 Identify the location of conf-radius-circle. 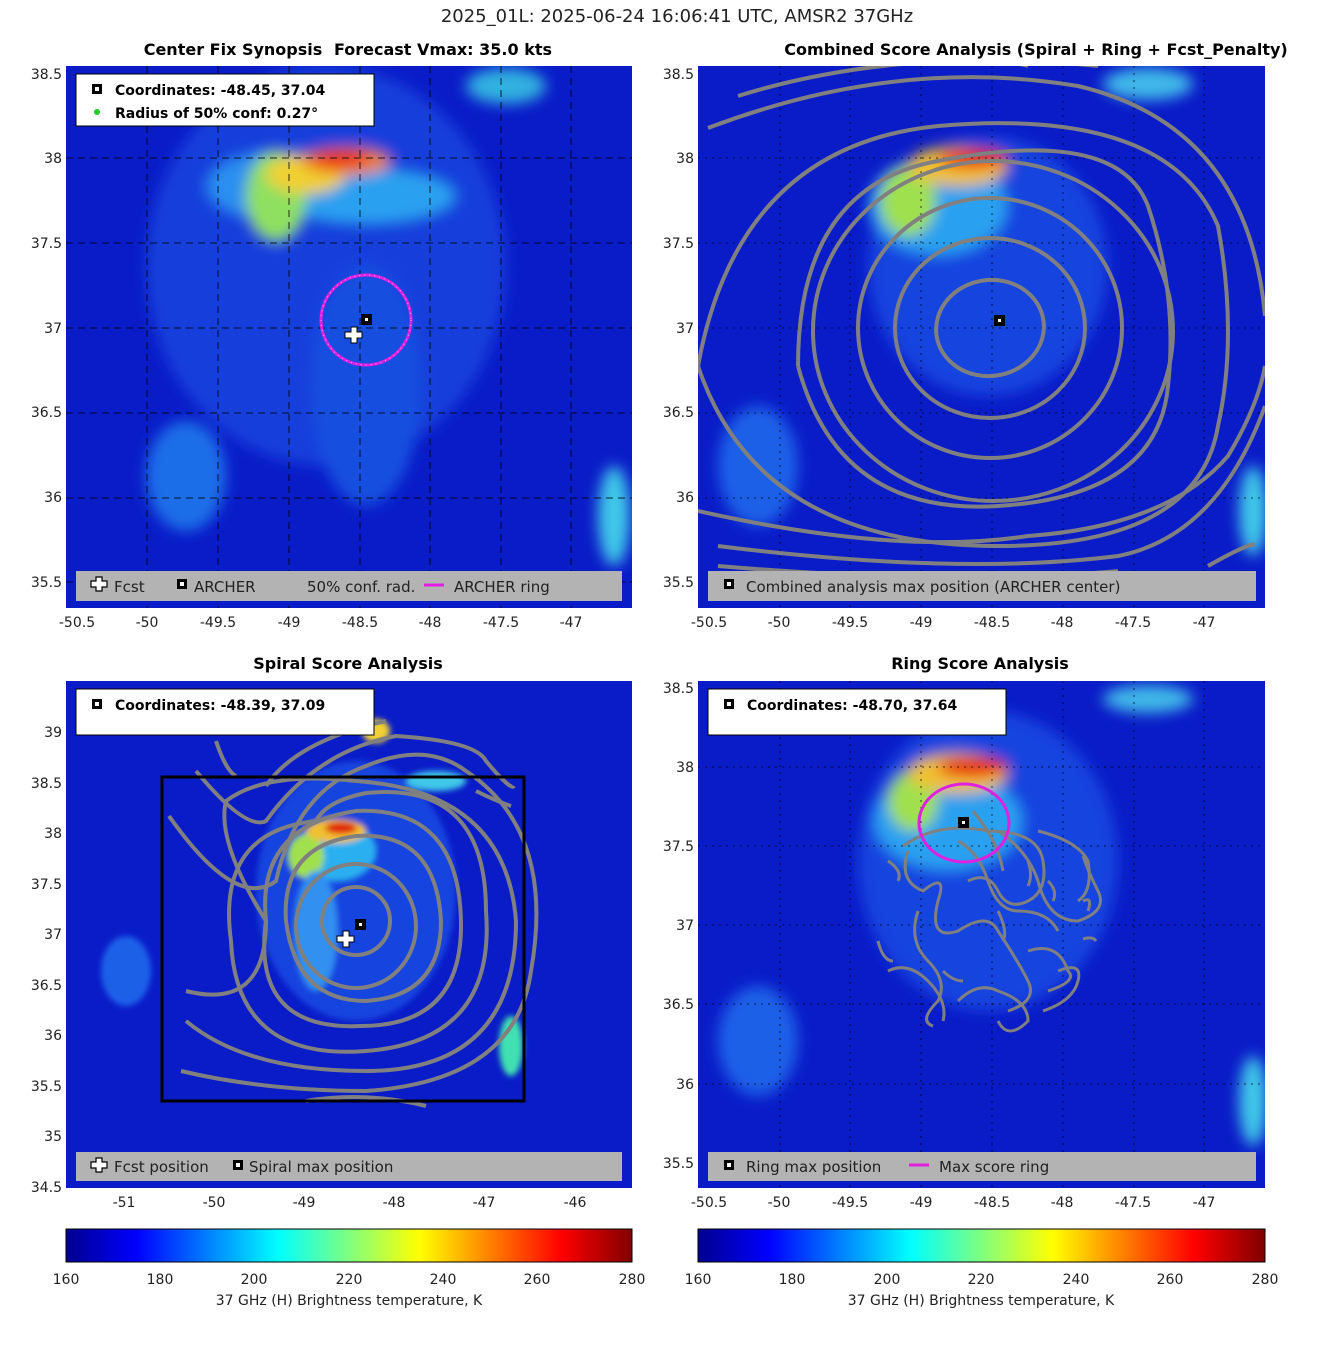
(366, 320).